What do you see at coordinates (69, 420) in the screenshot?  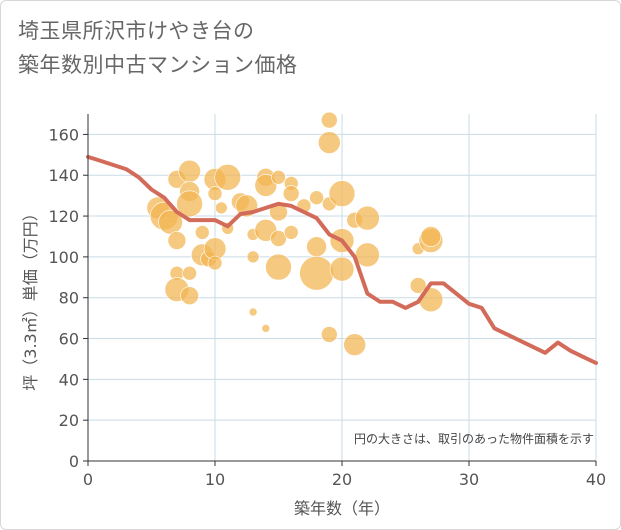 I see `y-tick-label: 20` at bounding box center [69, 420].